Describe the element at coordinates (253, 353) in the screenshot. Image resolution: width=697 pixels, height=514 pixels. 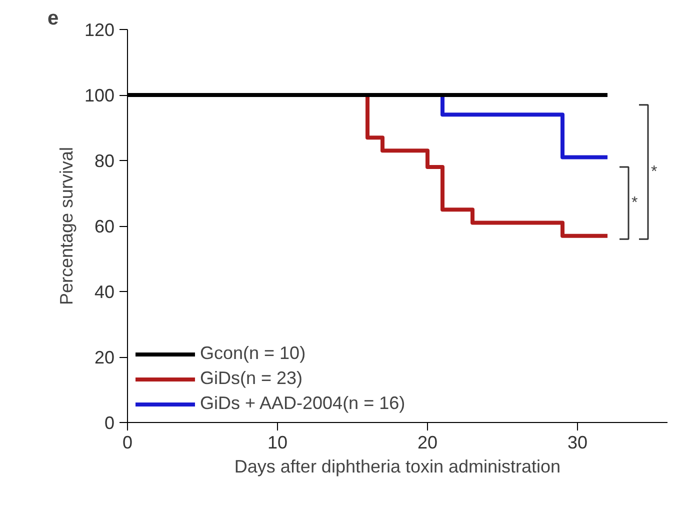
I see `legend-label: Gcon(n = 10)` at that location.